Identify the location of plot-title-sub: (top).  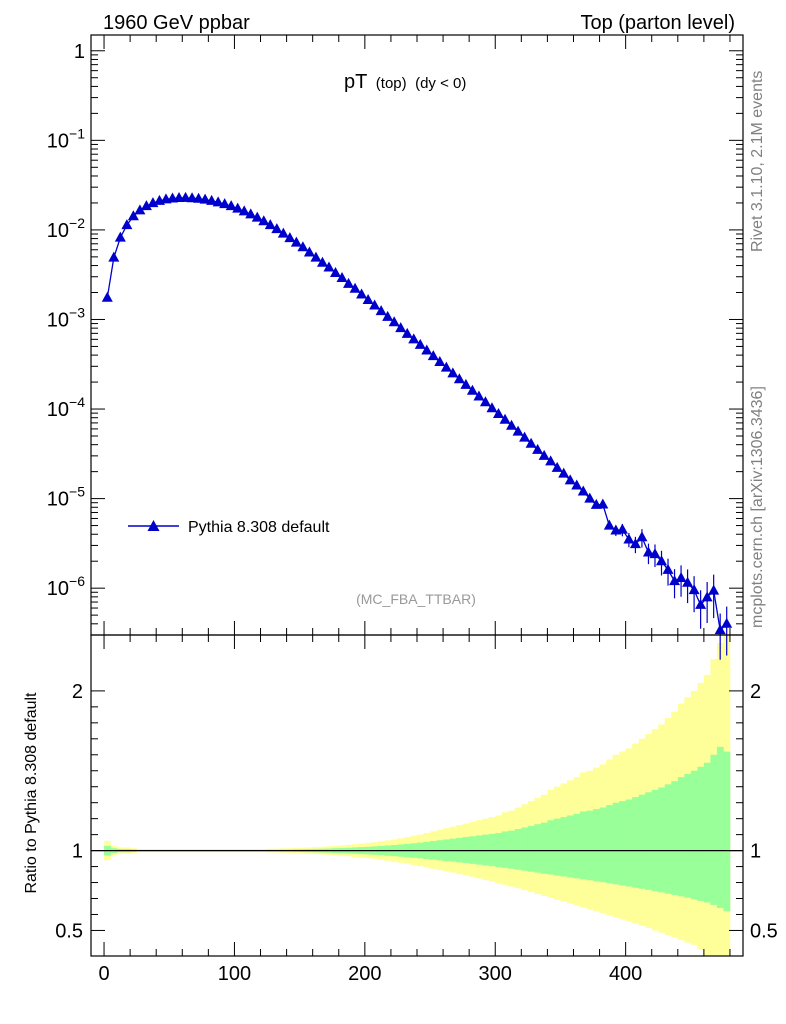
(391, 83).